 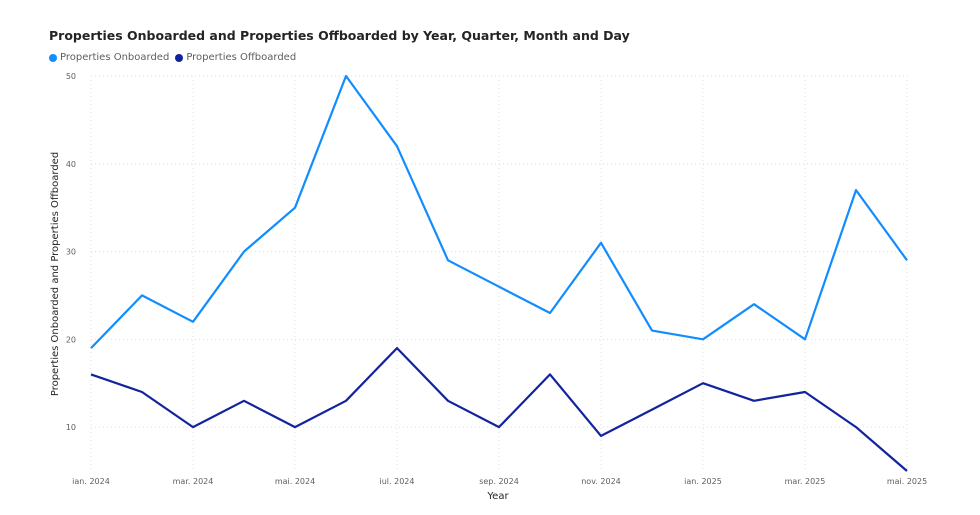 I want to click on legend-item-offboarded: Properties Offboarded, so click(x=235, y=57).